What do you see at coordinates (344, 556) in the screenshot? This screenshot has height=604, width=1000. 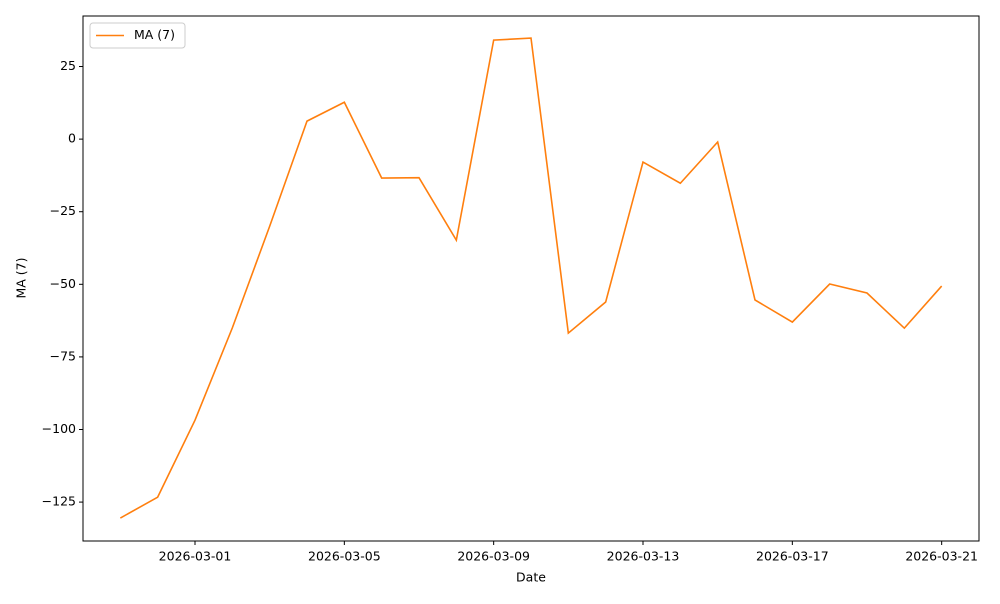 I see `x-tick-label: 2026-03-05` at bounding box center [344, 556].